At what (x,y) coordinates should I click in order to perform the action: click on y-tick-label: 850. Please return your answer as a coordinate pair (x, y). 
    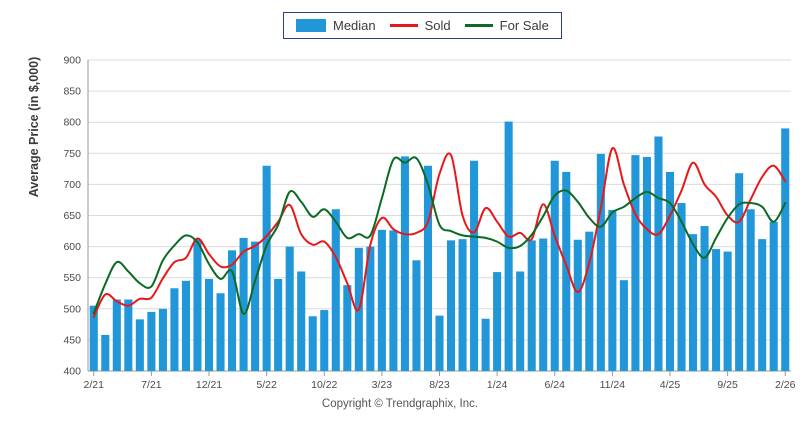
    Looking at the image, I should click on (72, 92).